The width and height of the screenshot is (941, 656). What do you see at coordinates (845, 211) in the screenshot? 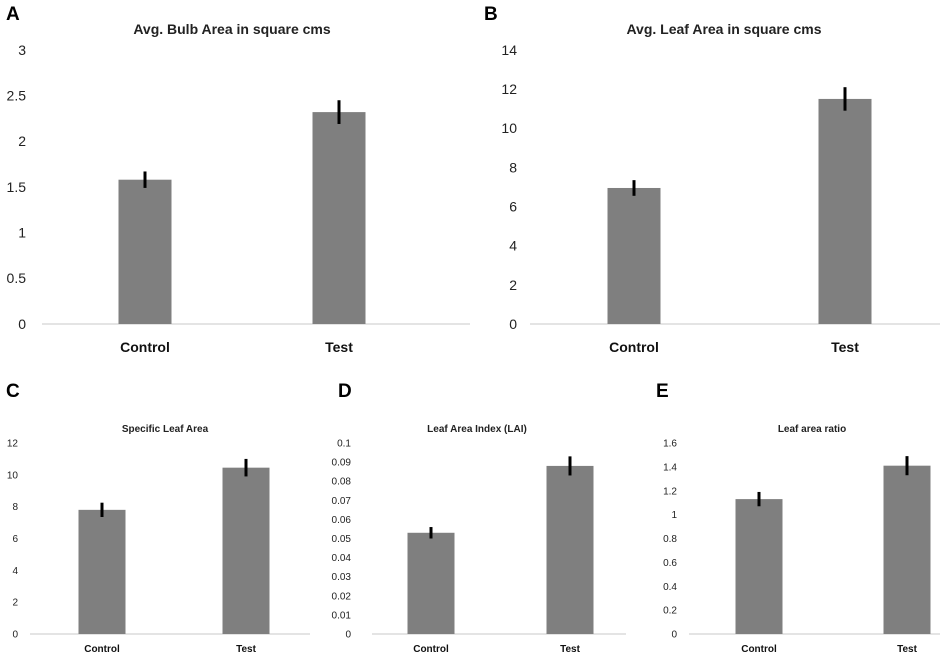
I see `panel-b-bar-test` at bounding box center [845, 211].